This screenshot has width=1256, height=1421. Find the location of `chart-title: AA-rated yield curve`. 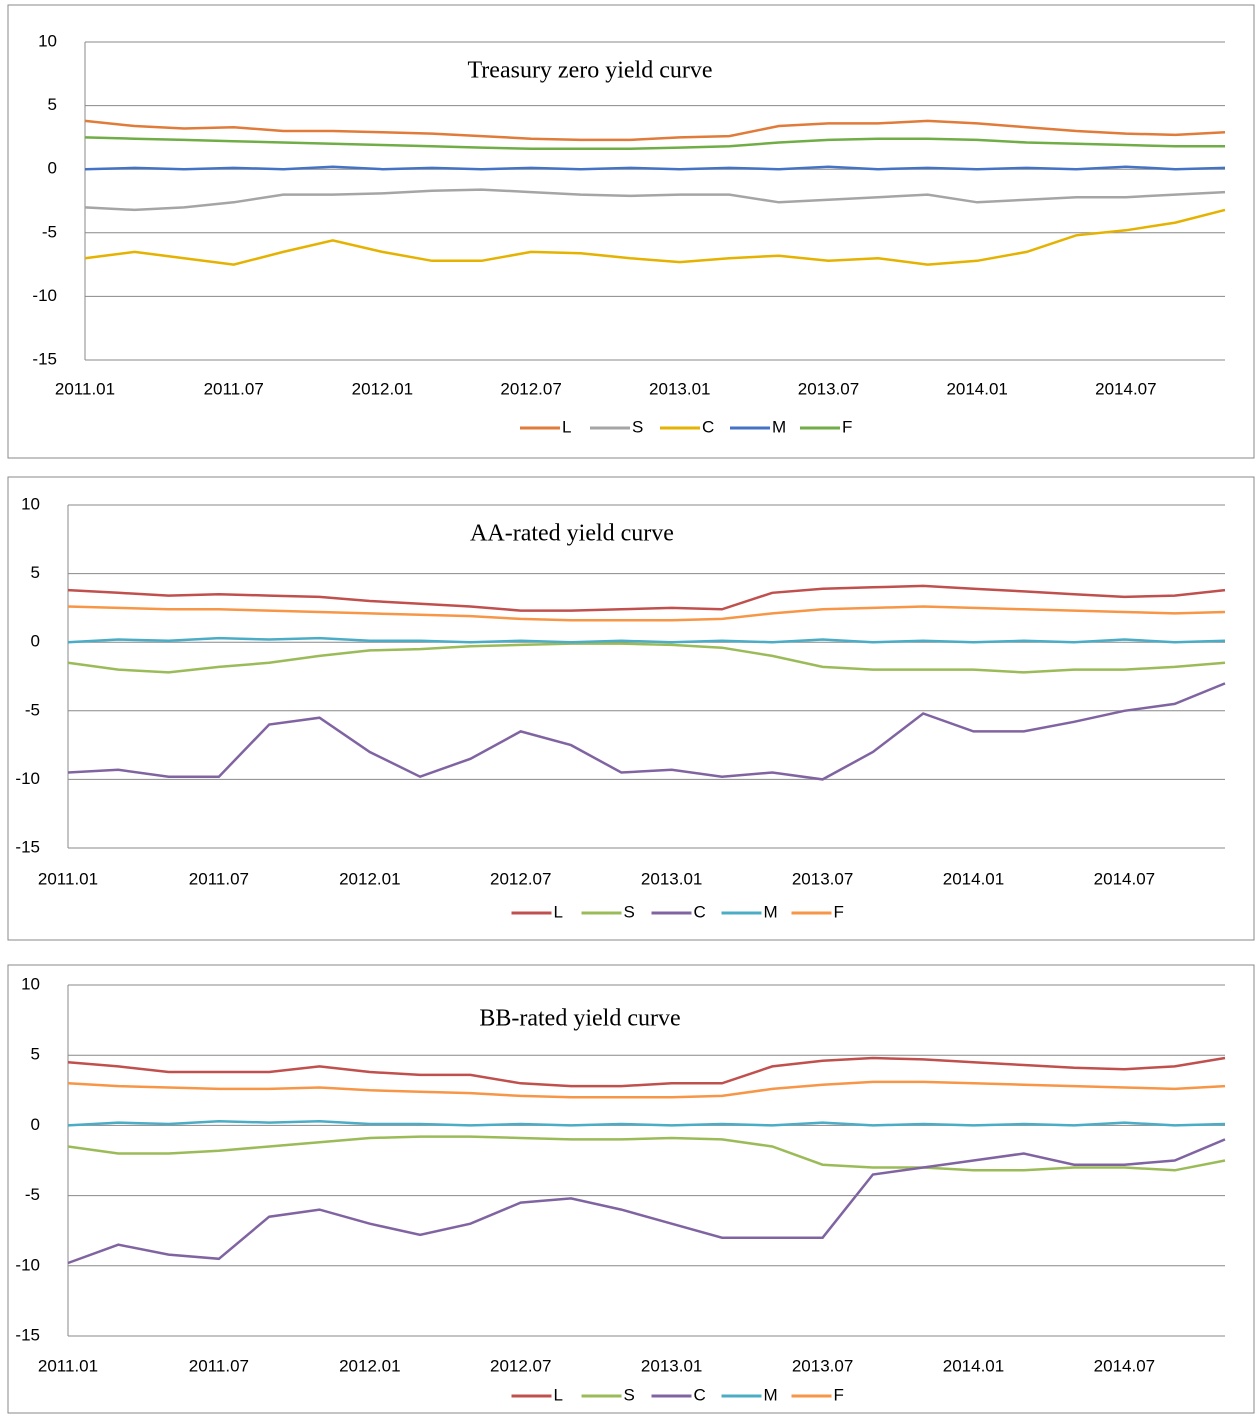

chart-title: AA-rated yield curve is located at coordinates (572, 534).